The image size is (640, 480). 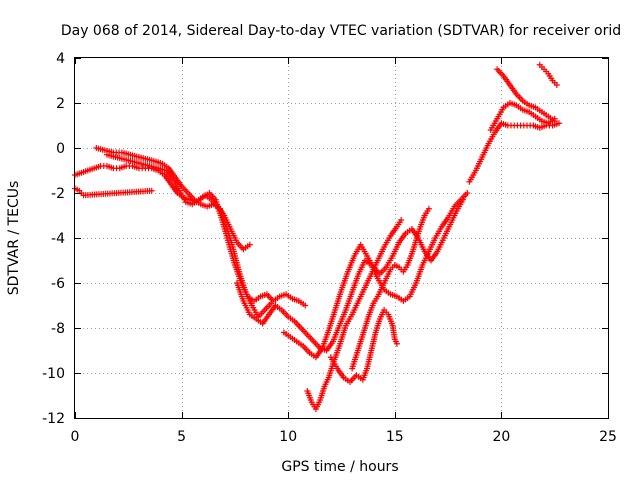 I want to click on y-tick-label: -10, so click(x=53, y=374).